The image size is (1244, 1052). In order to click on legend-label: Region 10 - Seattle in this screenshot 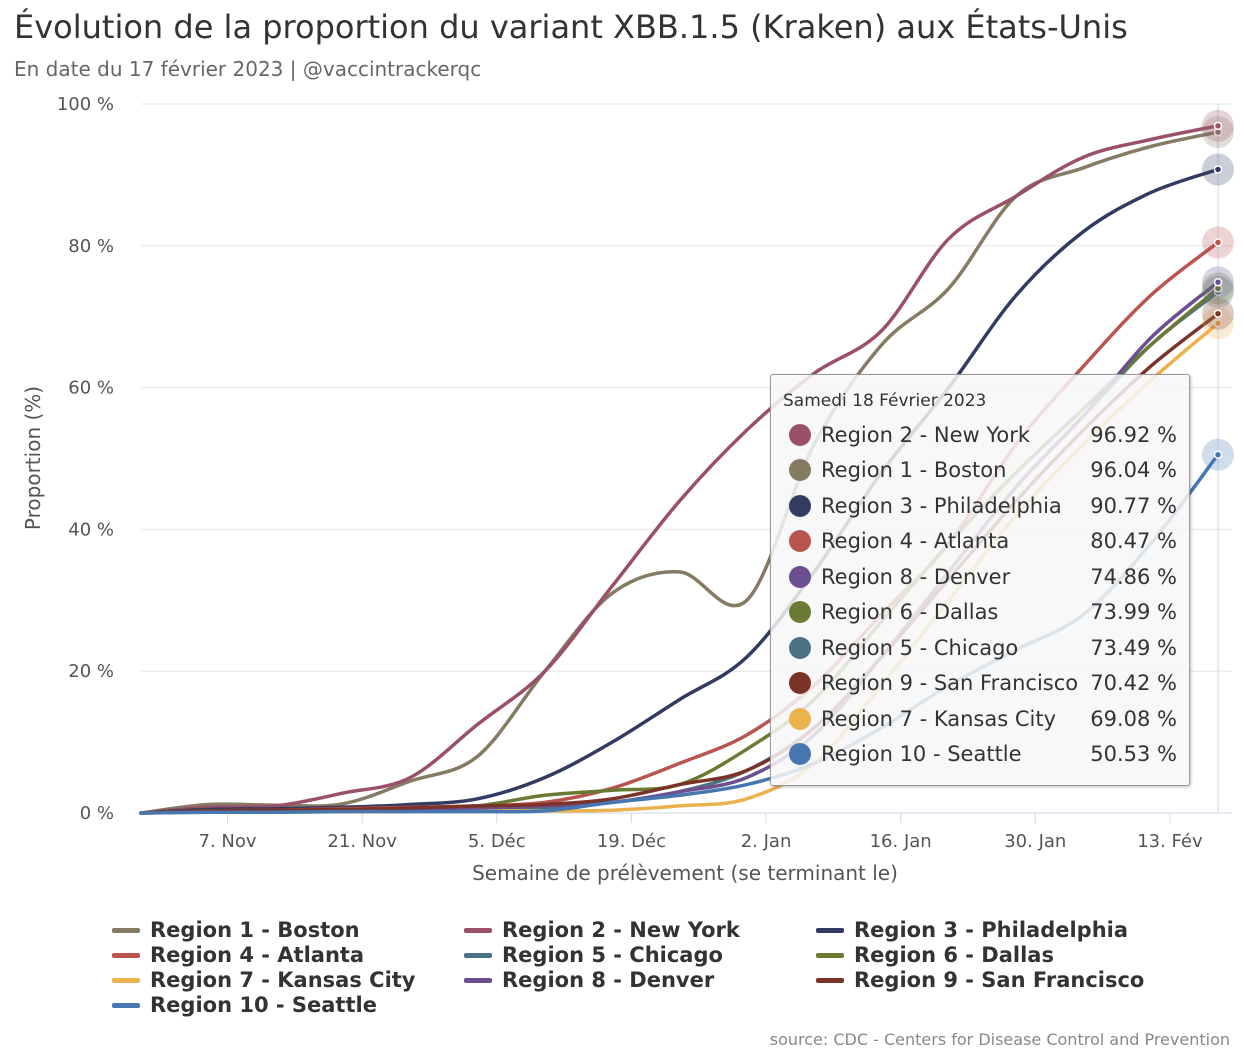, I will do `click(263, 1005)`.